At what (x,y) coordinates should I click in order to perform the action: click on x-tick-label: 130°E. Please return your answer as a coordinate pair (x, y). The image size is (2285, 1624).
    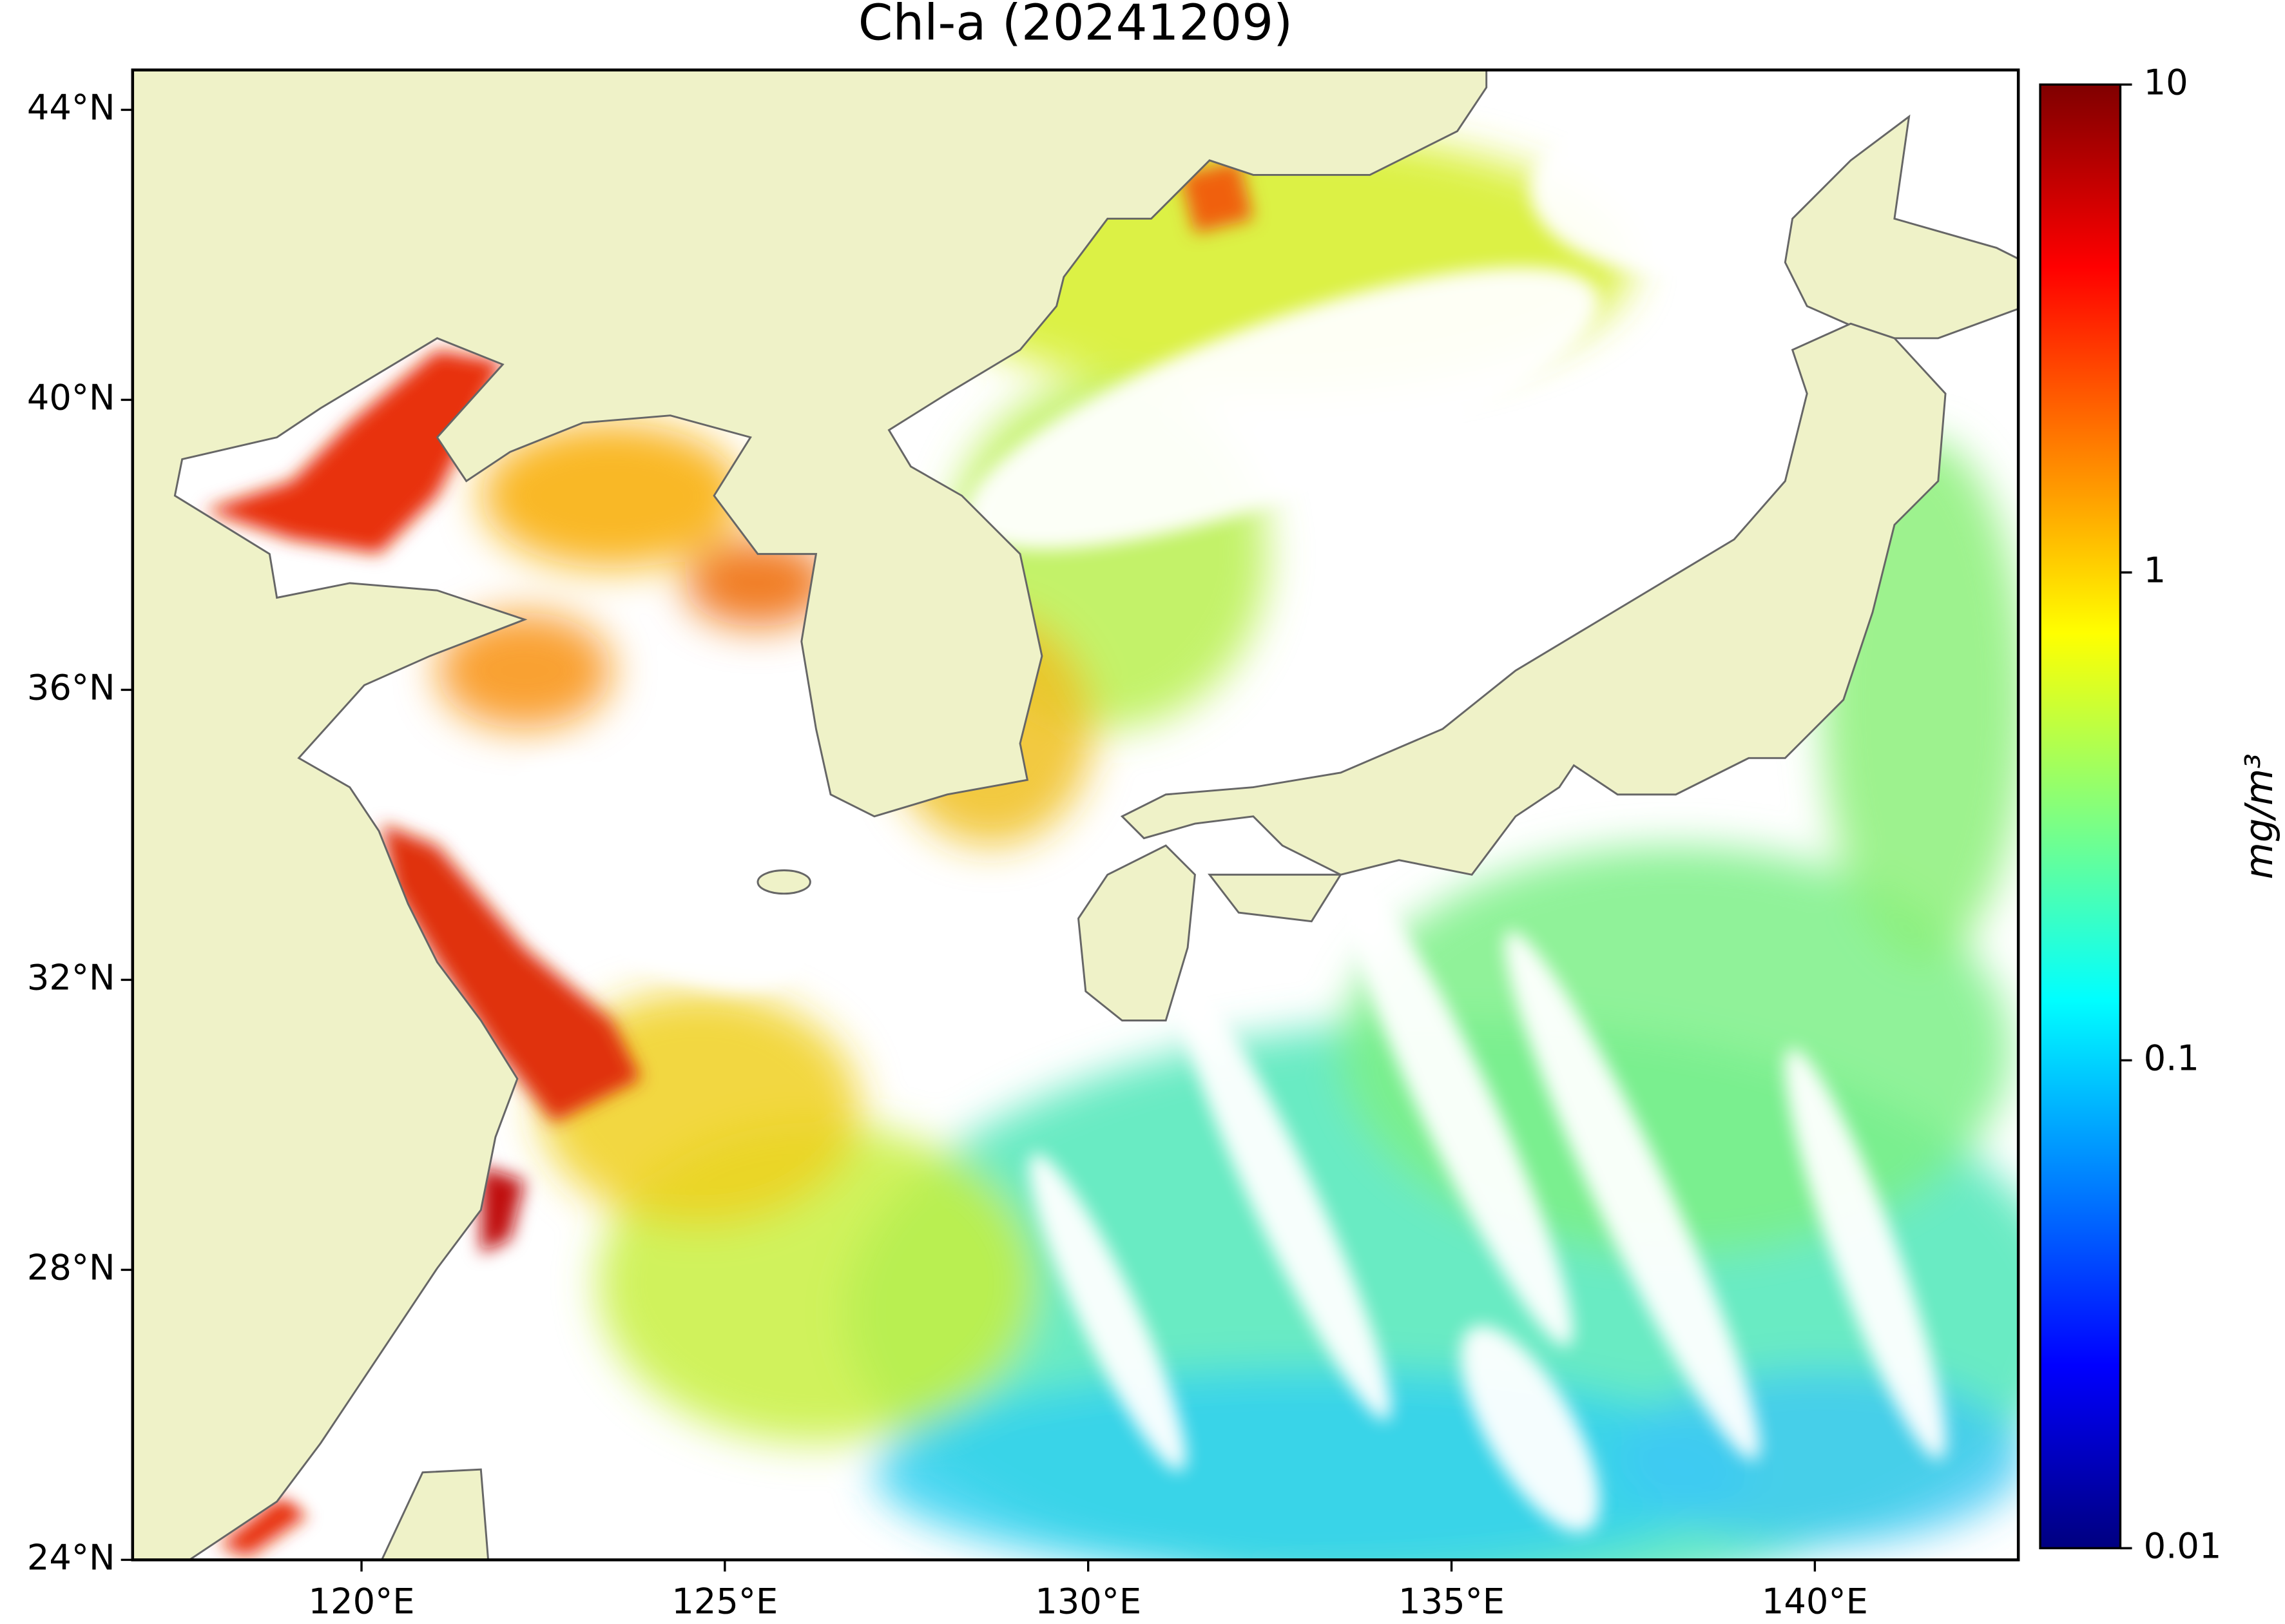
    Looking at the image, I should click on (1088, 1601).